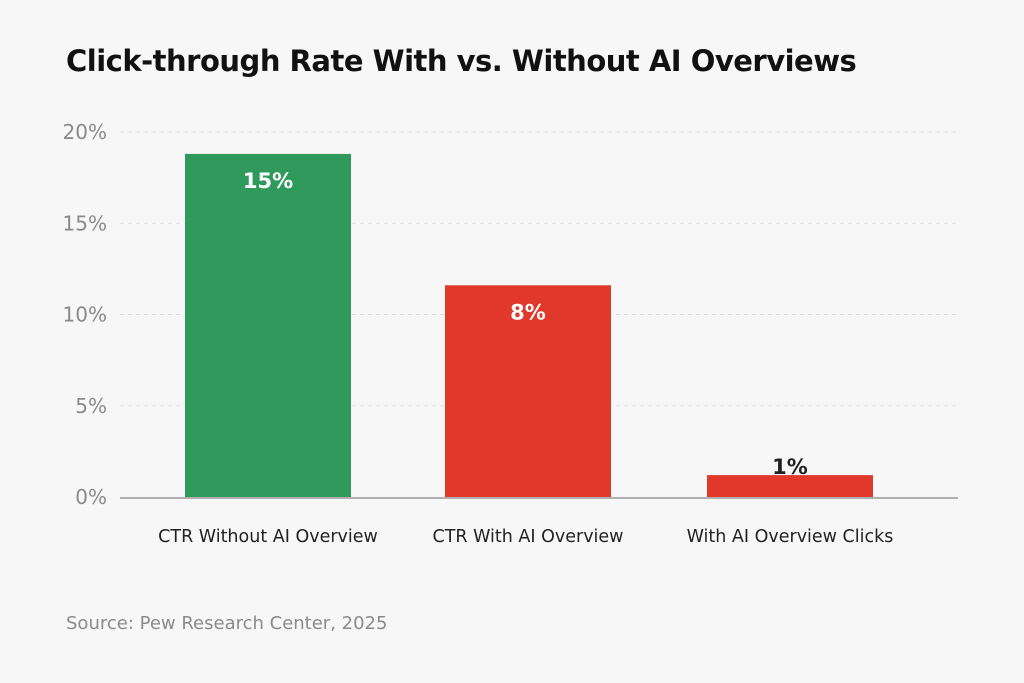 The height and width of the screenshot is (683, 1024). I want to click on x-tick-label: CTR Without AI Overview, so click(268, 537).